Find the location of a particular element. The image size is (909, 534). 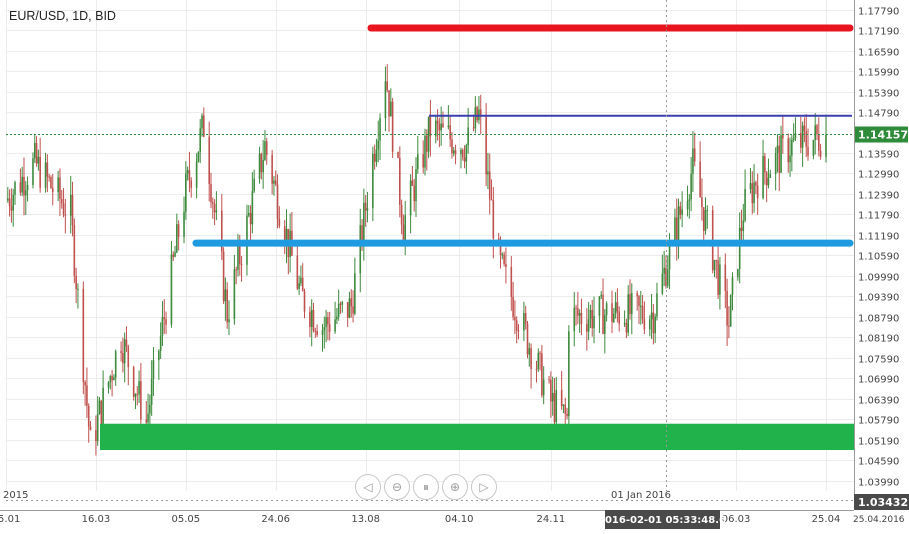

chevron-right-icon: ▷ is located at coordinates (484, 487).